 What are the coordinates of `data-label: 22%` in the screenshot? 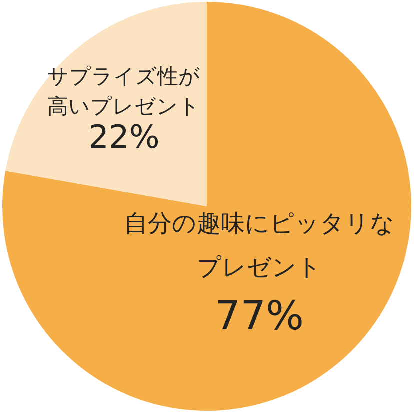 It's located at (124, 137).